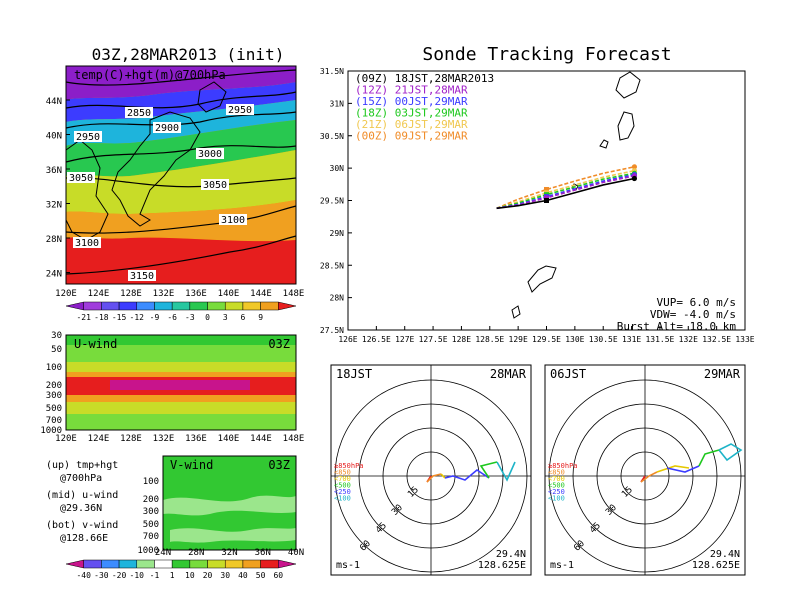  I want to click on uwind-p-tick: 700, so click(54, 421).